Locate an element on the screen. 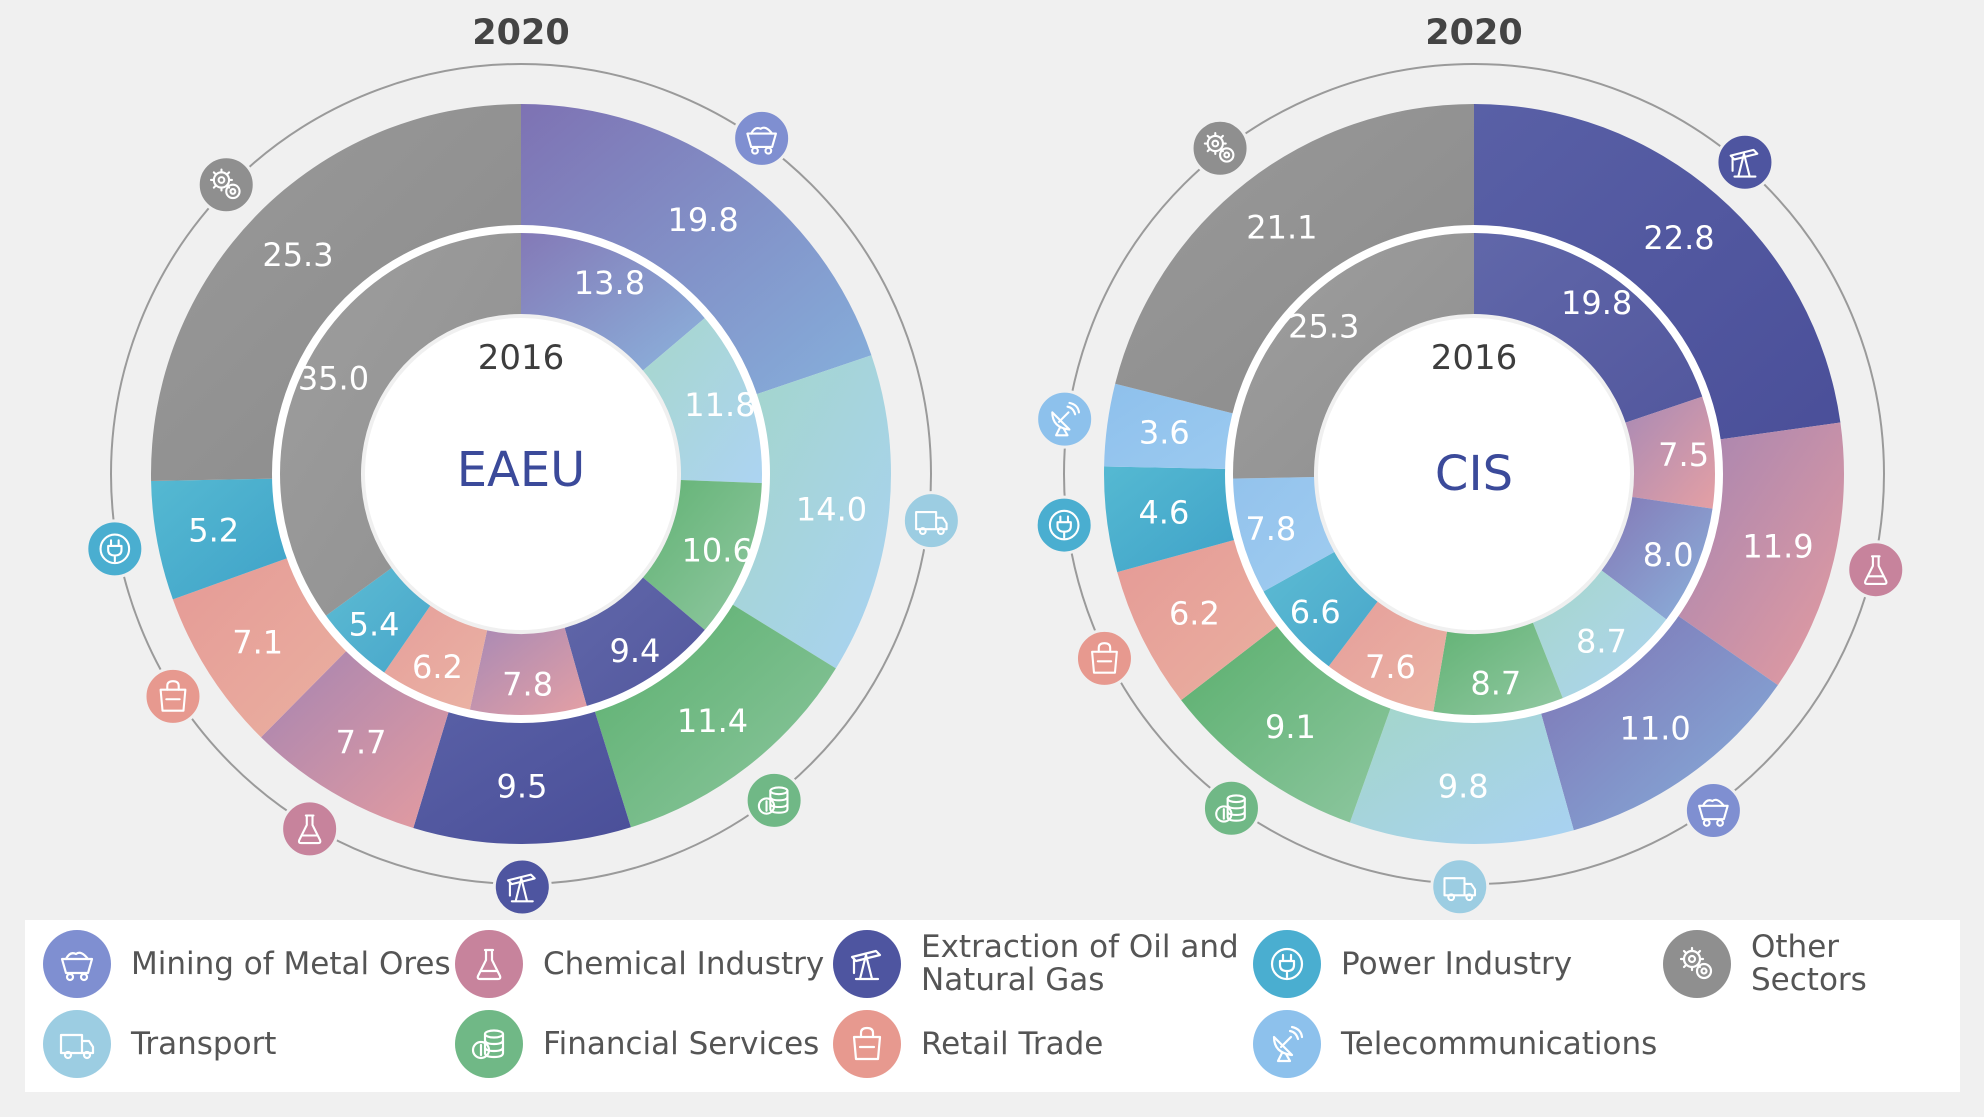 This screenshot has width=1984, height=1117. legend-item-mining: Mining of Metal Ores is located at coordinates (247, 964).